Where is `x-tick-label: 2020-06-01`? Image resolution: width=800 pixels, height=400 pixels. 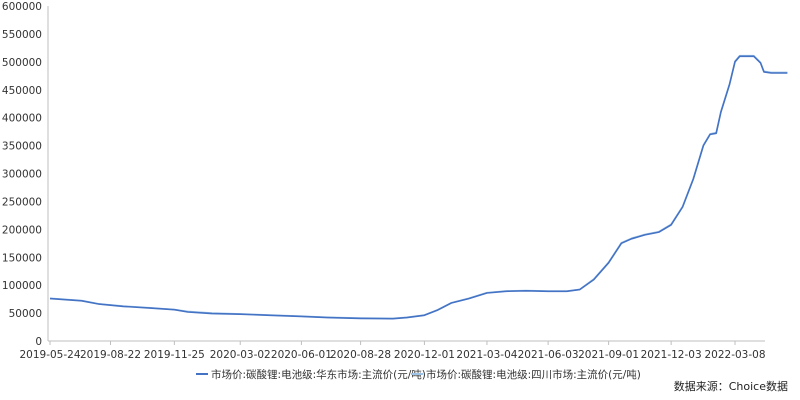 x-tick-label: 2020-06-01 is located at coordinates (301, 355).